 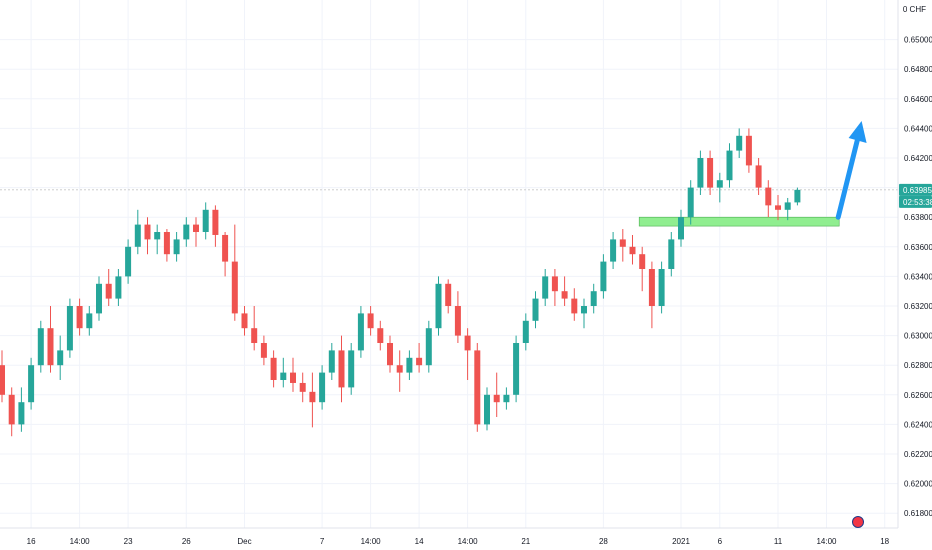 What do you see at coordinates (914, 9) in the screenshot?
I see `currency-label: 0 CHF` at bounding box center [914, 9].